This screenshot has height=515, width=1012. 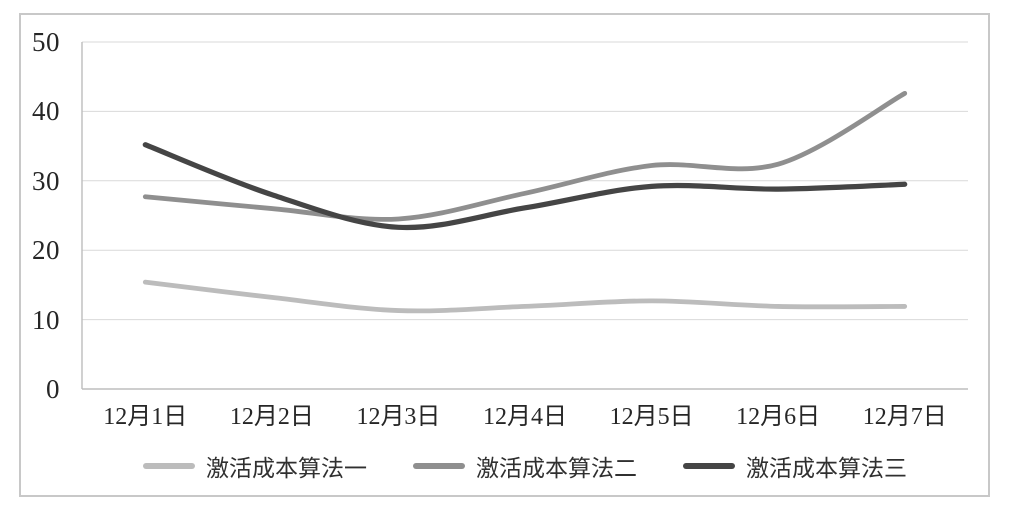 I want to click on legend: 激活成本算法一 激活成本算法二 激活成本算法三, so click(x=525, y=466).